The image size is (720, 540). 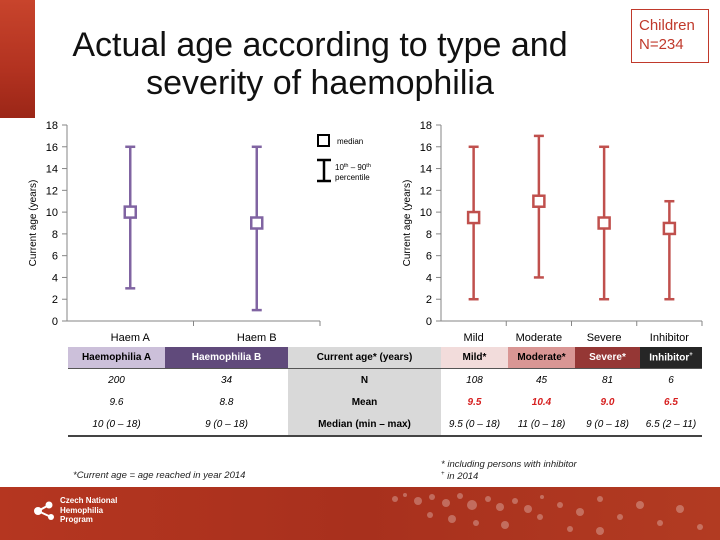 I want to click on cell: 9.0, so click(x=607, y=402).